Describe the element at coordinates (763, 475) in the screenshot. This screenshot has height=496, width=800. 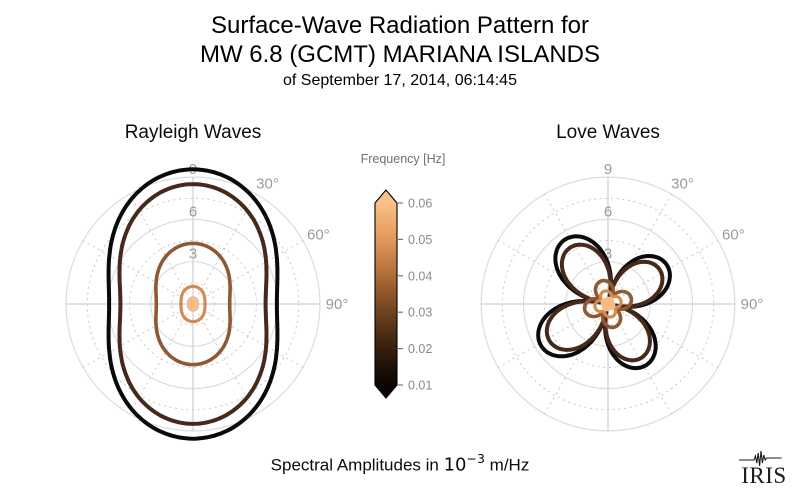
I see `iris-logo-text: IRIS` at that location.